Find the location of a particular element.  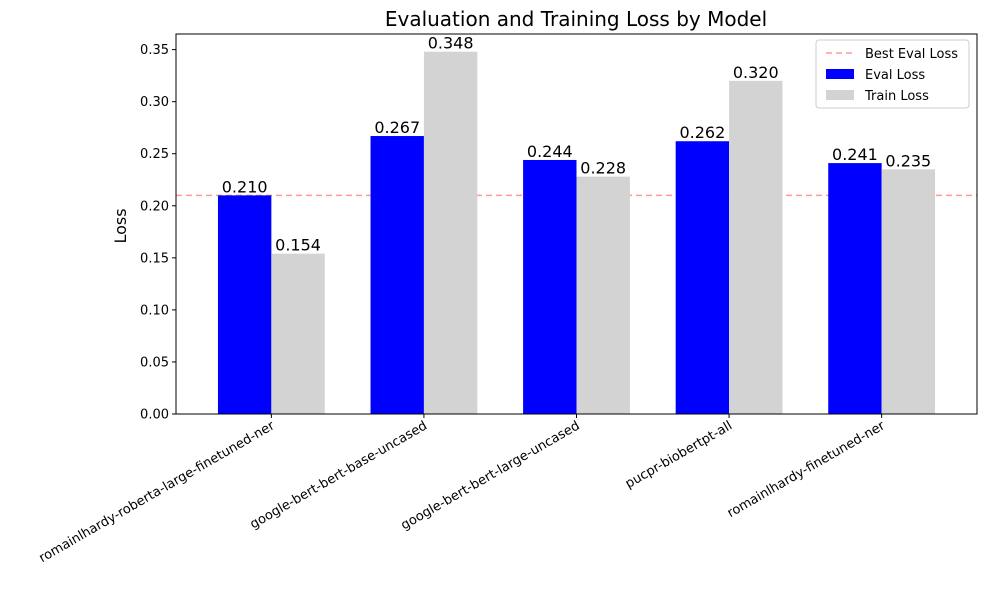

y-tick-label: 0.00 is located at coordinates (154, 415).